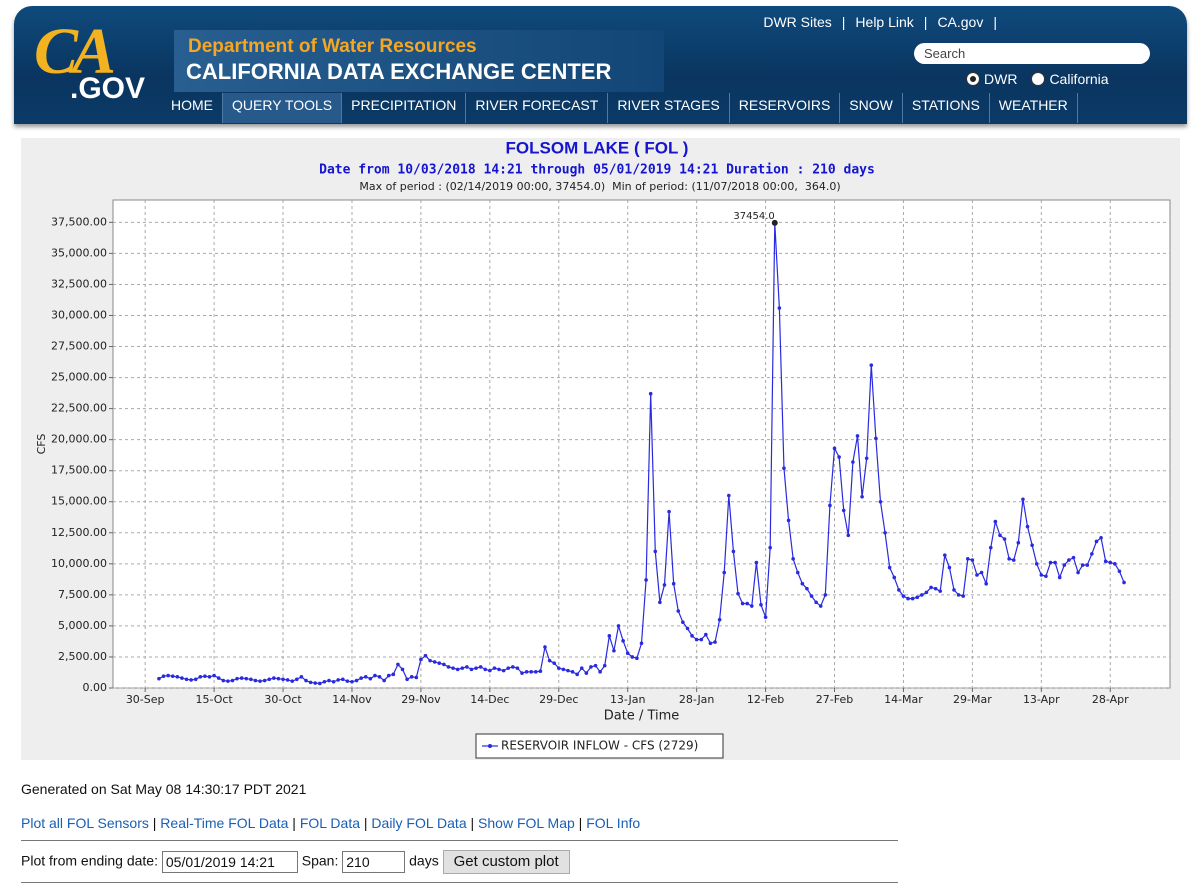  I want to click on radios: DWR California, so click(1037, 79).